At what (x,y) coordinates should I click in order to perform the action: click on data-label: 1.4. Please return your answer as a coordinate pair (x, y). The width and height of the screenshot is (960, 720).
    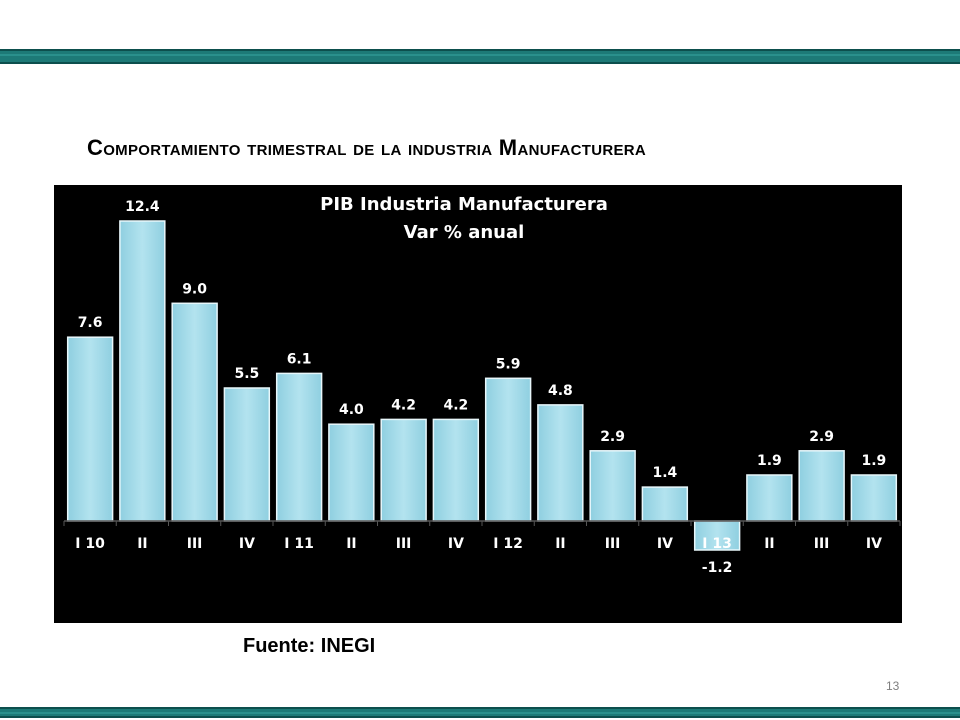
    Looking at the image, I should click on (664, 473).